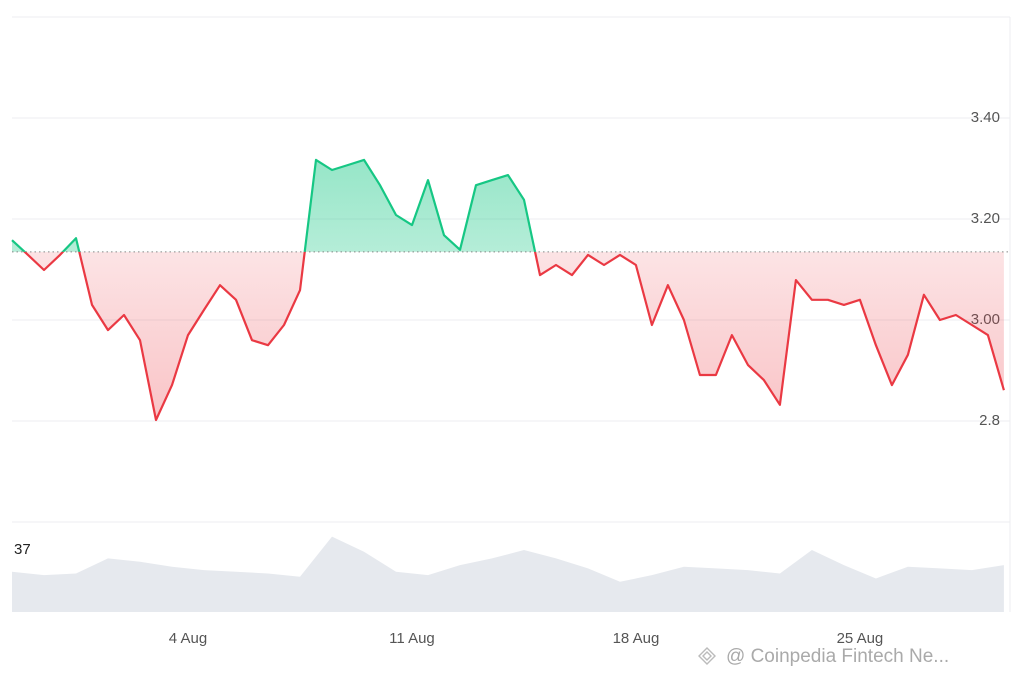  I want to click on y-tick-label: 3.20, so click(985, 218).